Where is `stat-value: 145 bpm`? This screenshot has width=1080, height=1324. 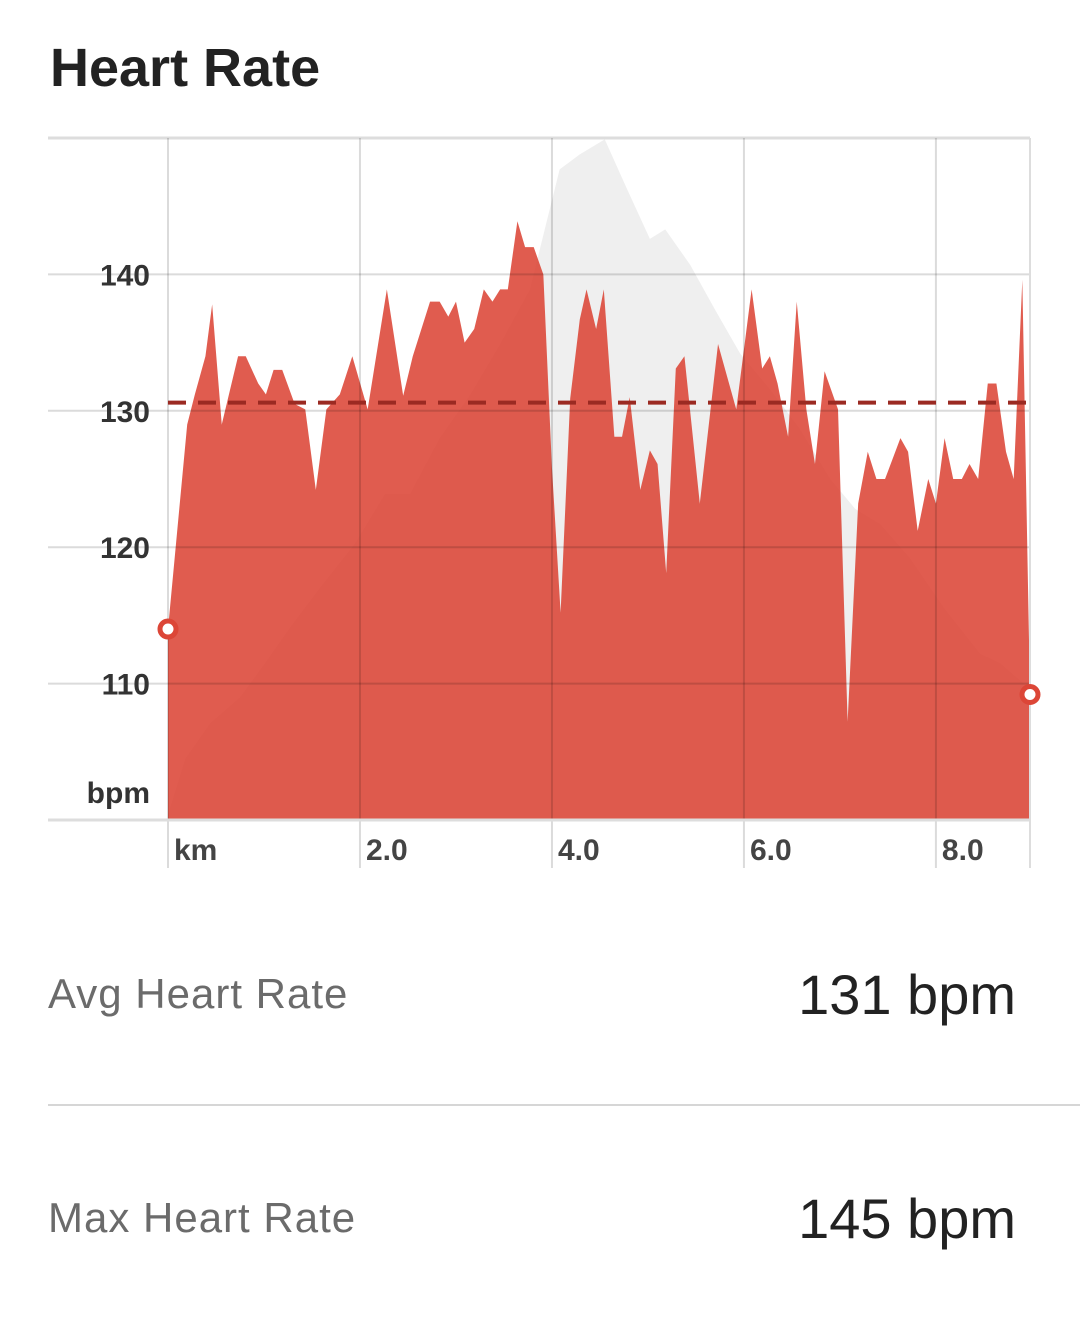
stat-value: 145 bpm is located at coordinates (907, 1218).